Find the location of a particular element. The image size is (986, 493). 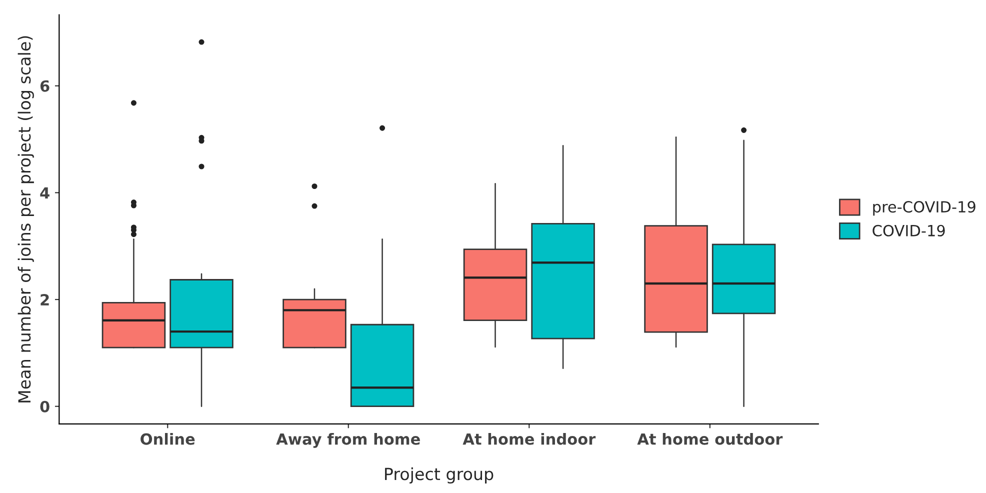

y-tick-label: 6 is located at coordinates (45, 86).